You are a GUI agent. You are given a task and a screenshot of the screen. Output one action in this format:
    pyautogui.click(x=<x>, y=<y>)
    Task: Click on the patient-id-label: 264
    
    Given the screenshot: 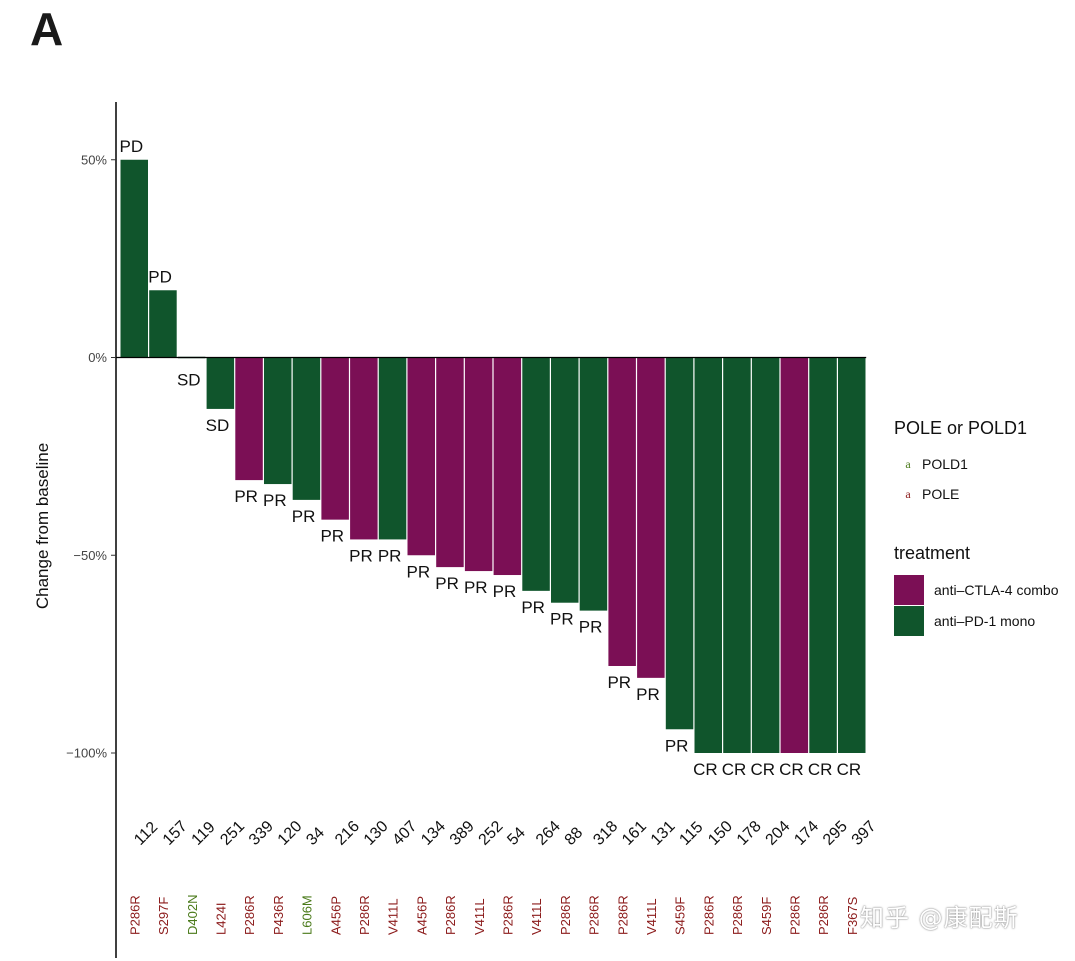 What is the action you would take?
    pyautogui.click(x=548, y=833)
    